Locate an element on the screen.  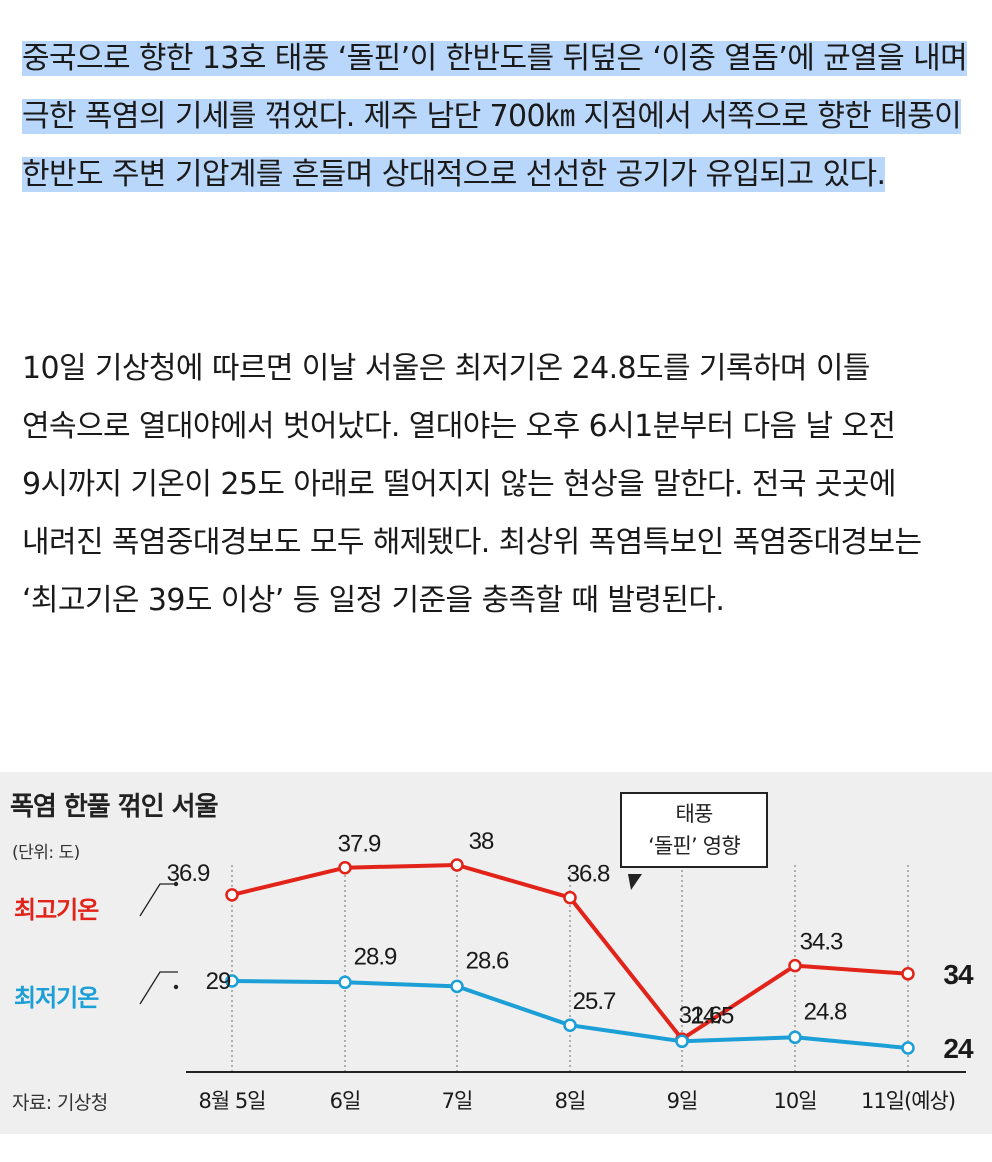
data-label-low-2: 28.6 is located at coordinates (487, 960).